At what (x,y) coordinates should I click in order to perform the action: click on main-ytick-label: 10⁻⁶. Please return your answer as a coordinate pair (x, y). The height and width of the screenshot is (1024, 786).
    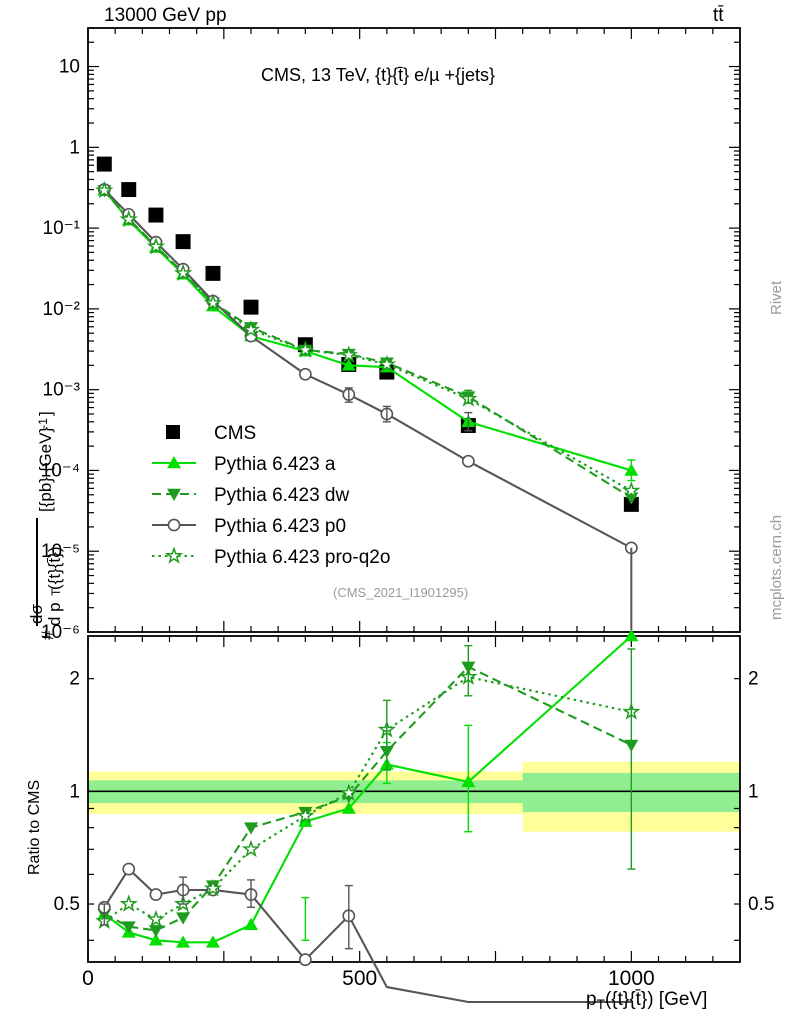
    Looking at the image, I should click on (60, 632).